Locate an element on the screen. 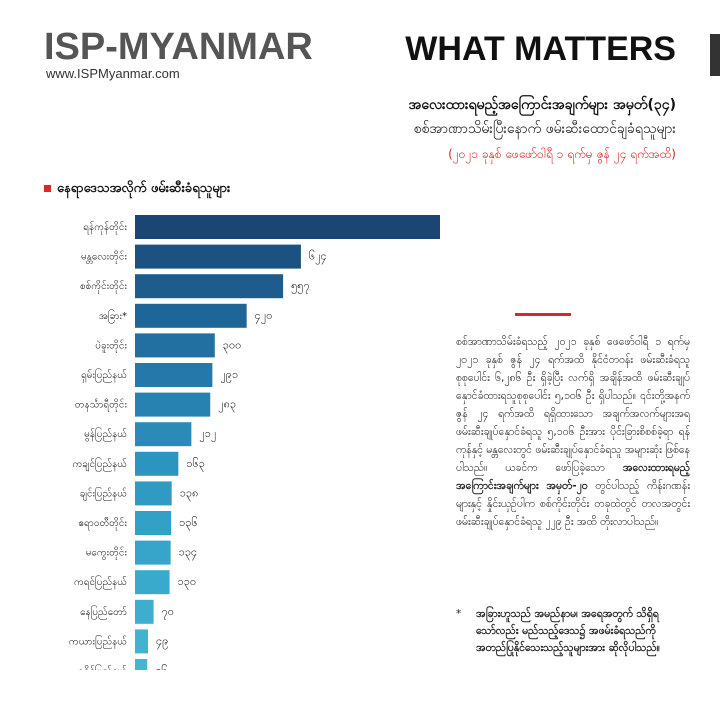 The width and height of the screenshot is (720, 720). brand: ISP-MYANMAR is located at coordinates (178, 47).